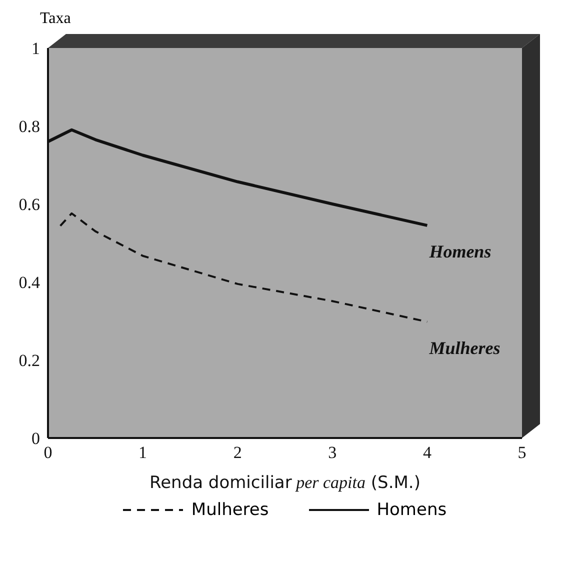  Describe the element at coordinates (29, 282) in the screenshot. I see `y-tick-label: 0.4` at that location.